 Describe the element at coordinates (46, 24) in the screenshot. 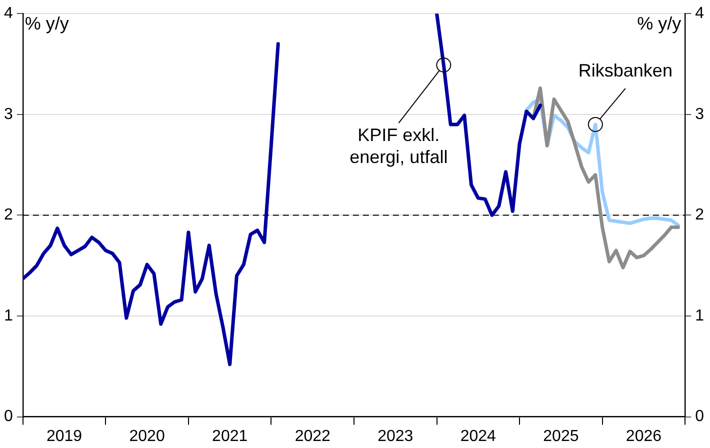

I see `y-axis-title: % y/y` at that location.